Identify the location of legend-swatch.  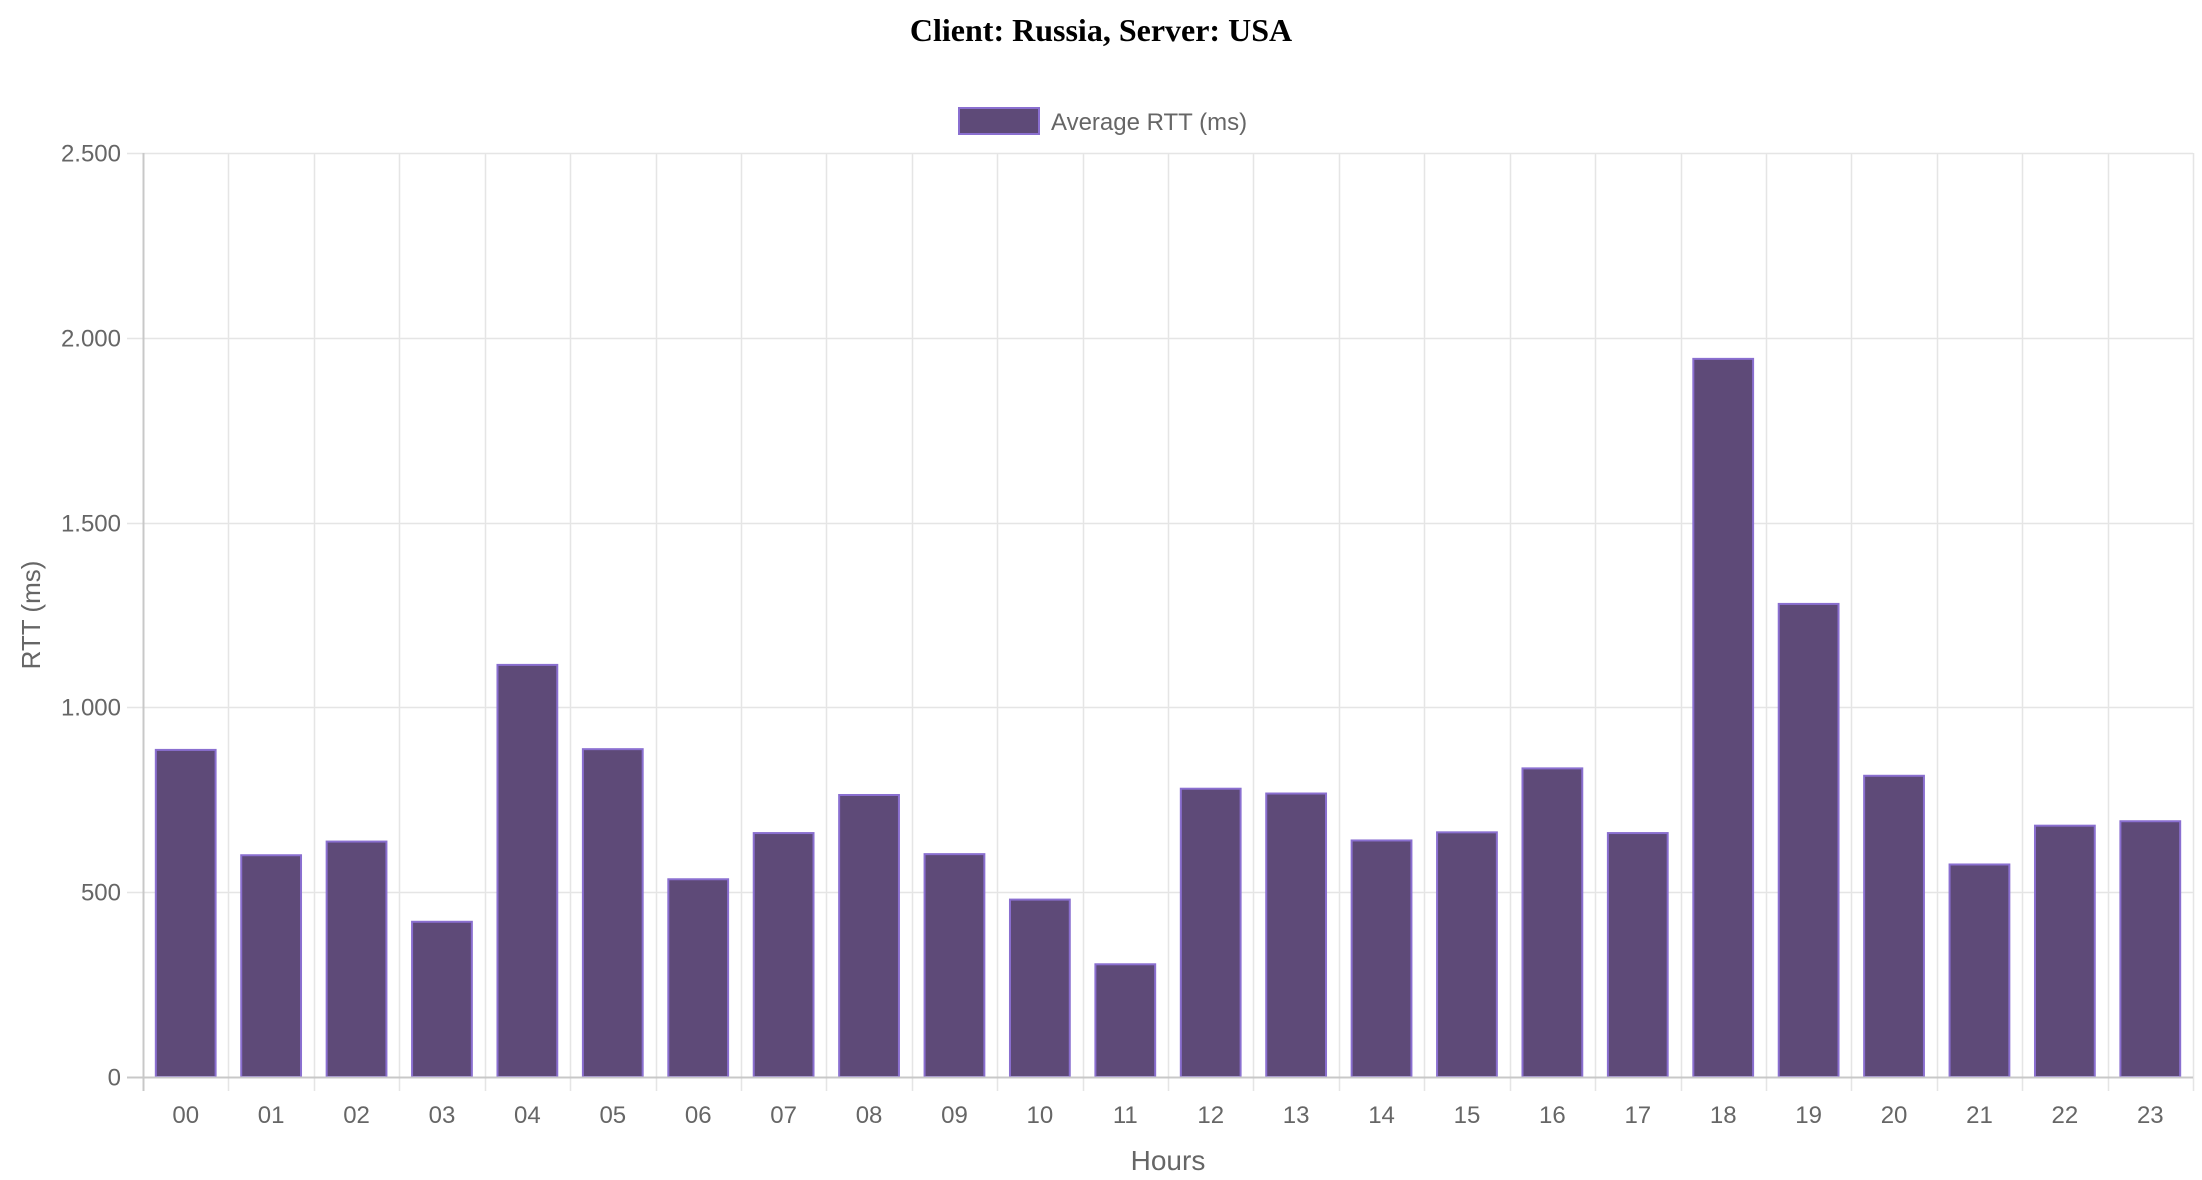
(999, 121).